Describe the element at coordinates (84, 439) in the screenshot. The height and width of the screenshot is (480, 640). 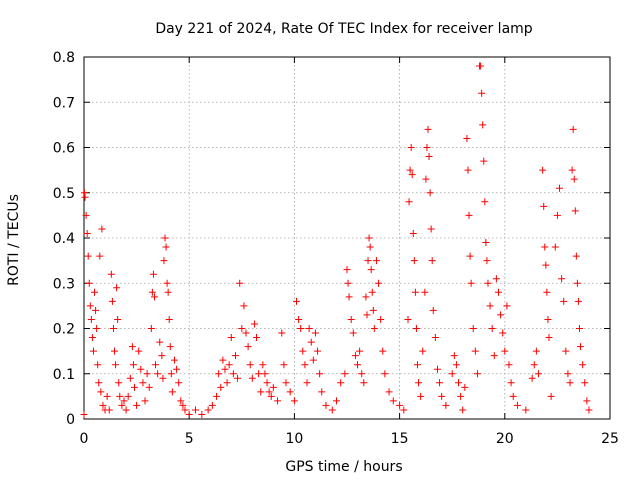
I see `x-tick-label: 0` at that location.